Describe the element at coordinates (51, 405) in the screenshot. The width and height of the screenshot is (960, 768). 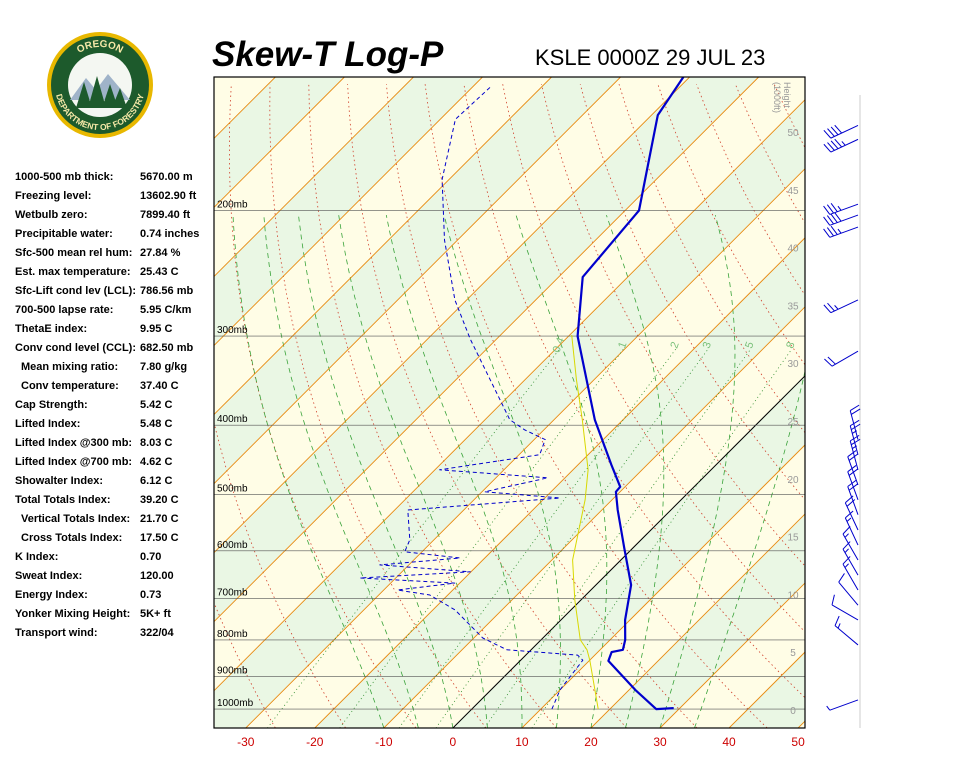
I see `index-label: Cap Strength:` at that location.